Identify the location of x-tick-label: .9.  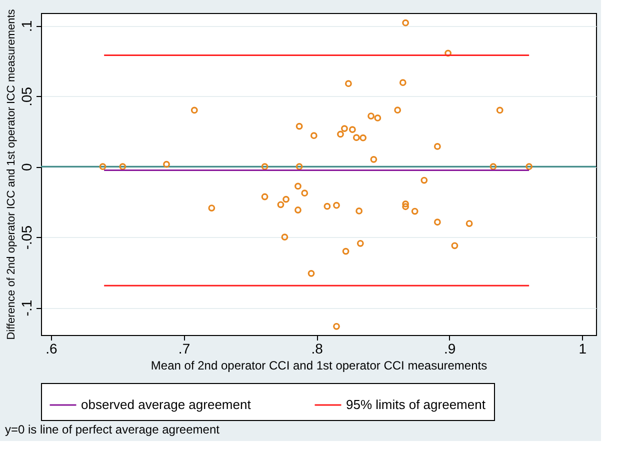
(450, 348).